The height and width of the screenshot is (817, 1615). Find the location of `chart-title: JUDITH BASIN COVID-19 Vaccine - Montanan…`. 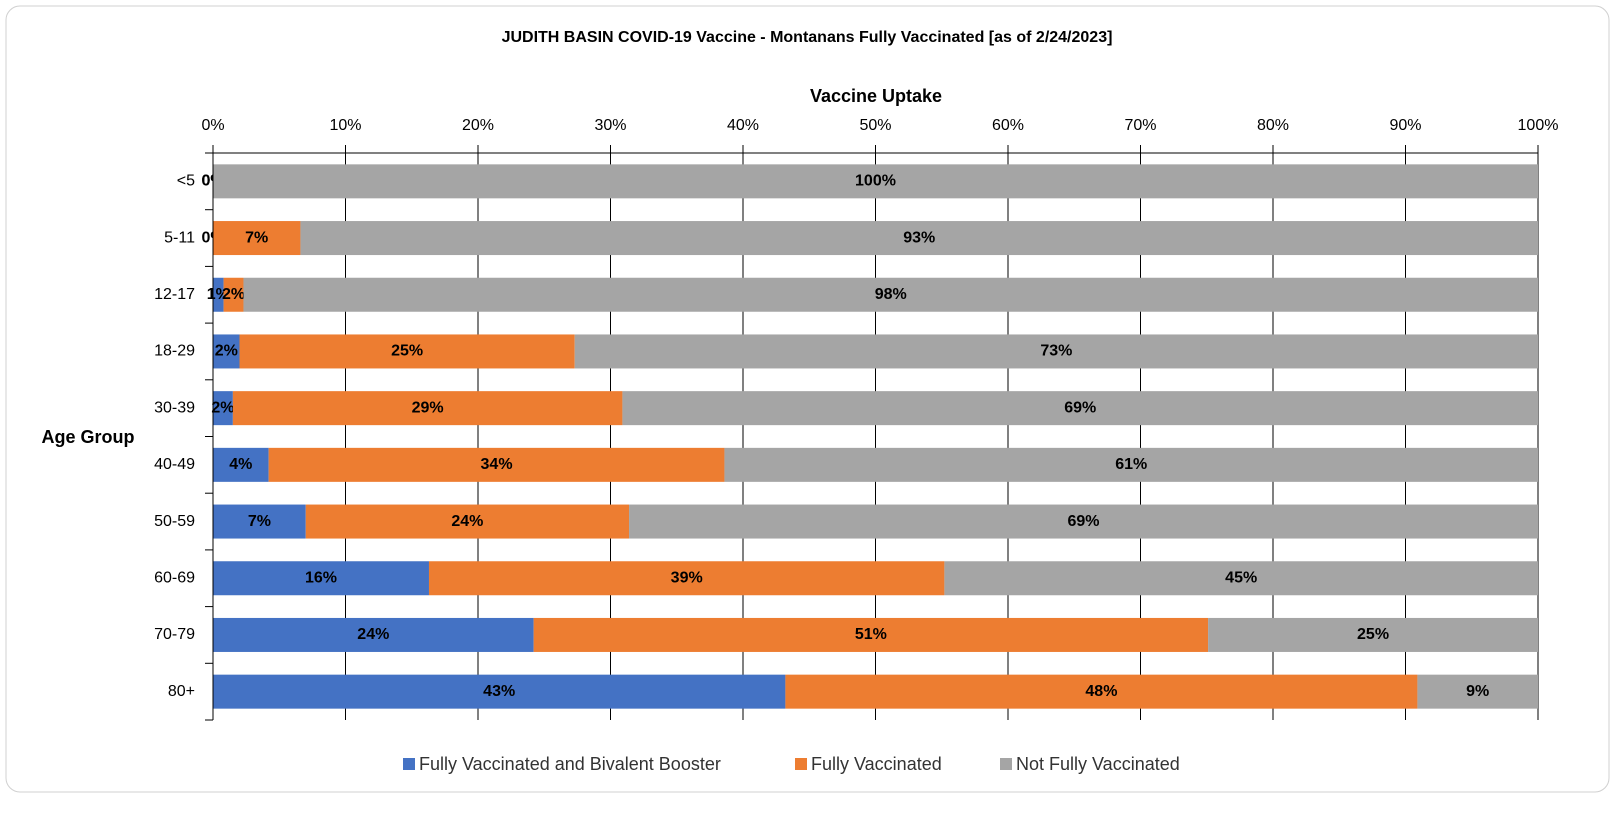

chart-title: JUDITH BASIN COVID-19 Vaccine - Montanan… is located at coordinates (807, 37).